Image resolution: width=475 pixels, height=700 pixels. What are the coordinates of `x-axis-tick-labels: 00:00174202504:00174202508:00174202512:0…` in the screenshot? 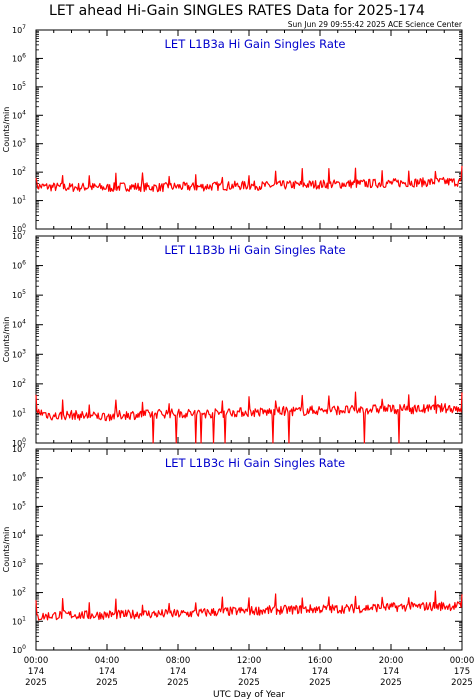 It's located at (249, 672).